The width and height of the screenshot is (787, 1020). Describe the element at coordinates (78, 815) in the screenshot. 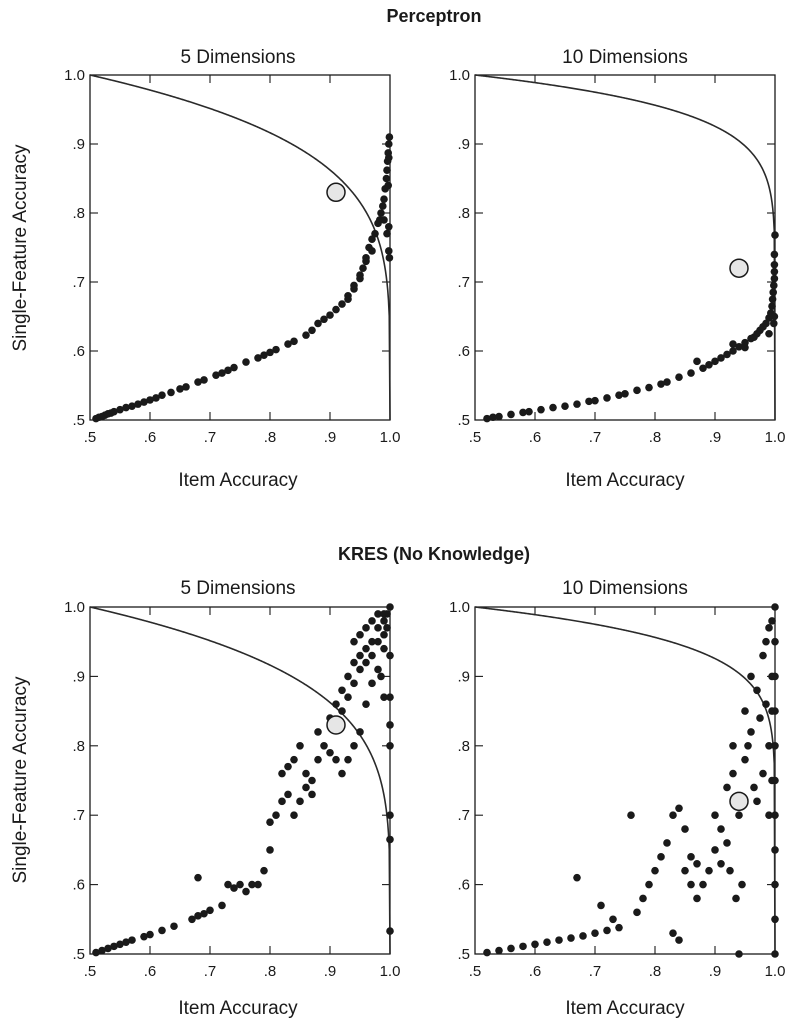

I see `y-tick-label: .7` at that location.